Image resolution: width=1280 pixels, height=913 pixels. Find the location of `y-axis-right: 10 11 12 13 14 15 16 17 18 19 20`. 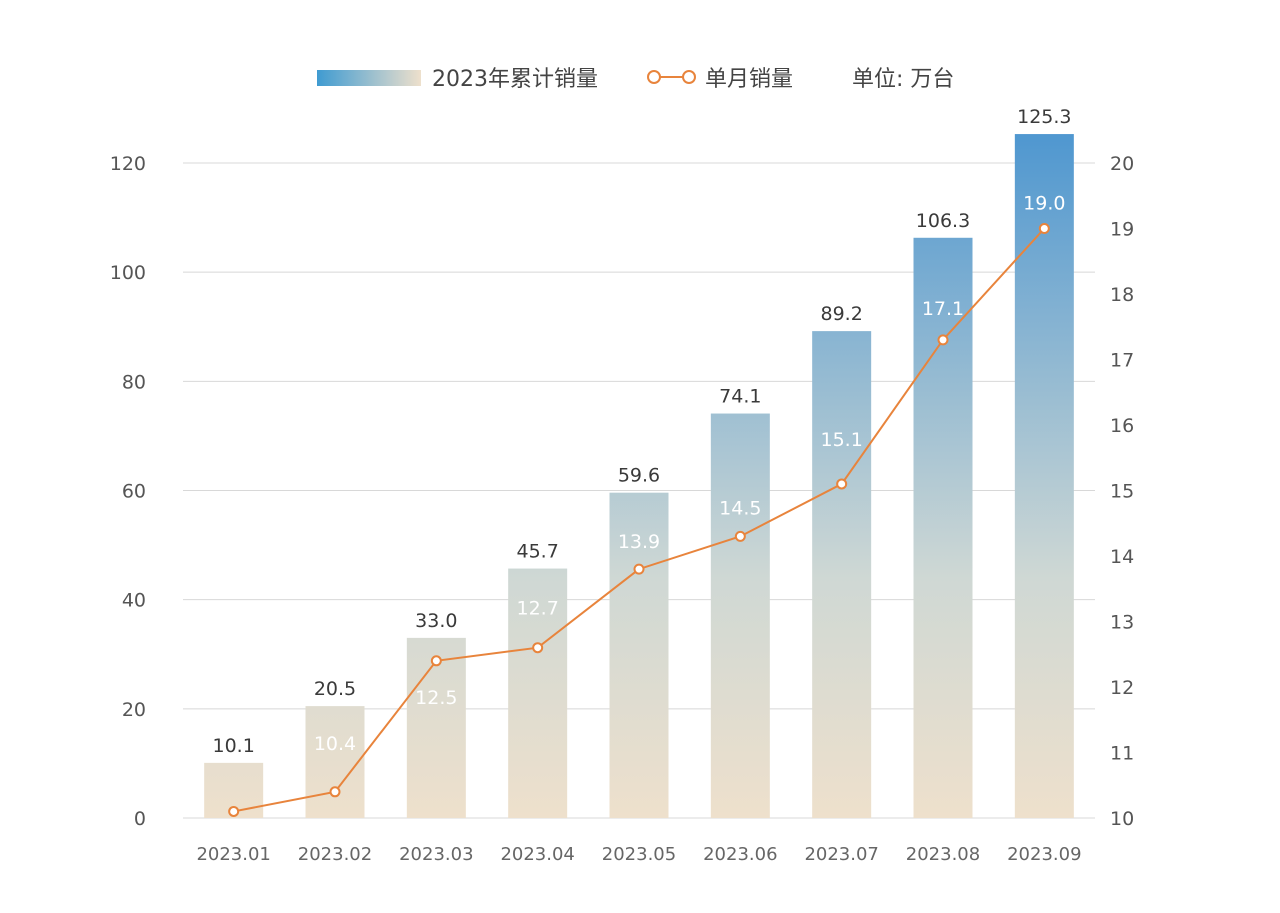

y-axis-right: 10 11 12 13 14 15 16 17 18 19 20 is located at coordinates (1122, 491).